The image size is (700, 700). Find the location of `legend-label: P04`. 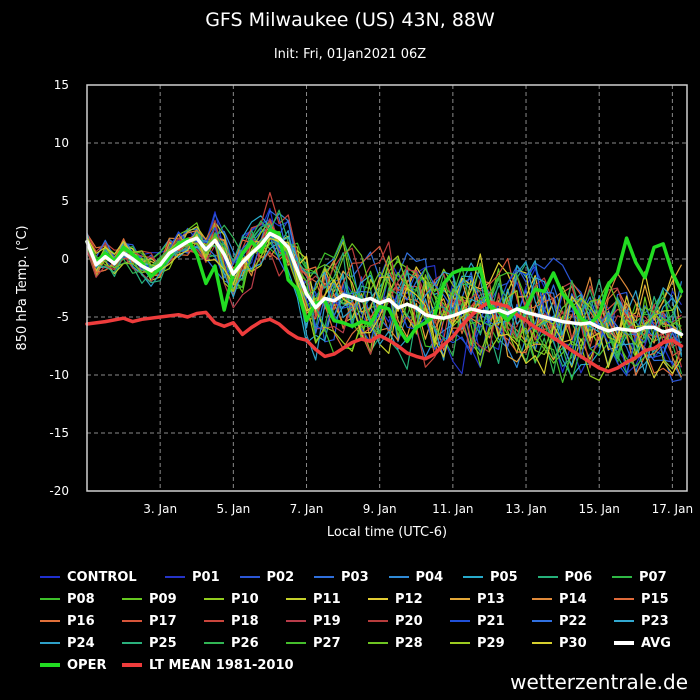

legend-label: P04 is located at coordinates (429, 577).